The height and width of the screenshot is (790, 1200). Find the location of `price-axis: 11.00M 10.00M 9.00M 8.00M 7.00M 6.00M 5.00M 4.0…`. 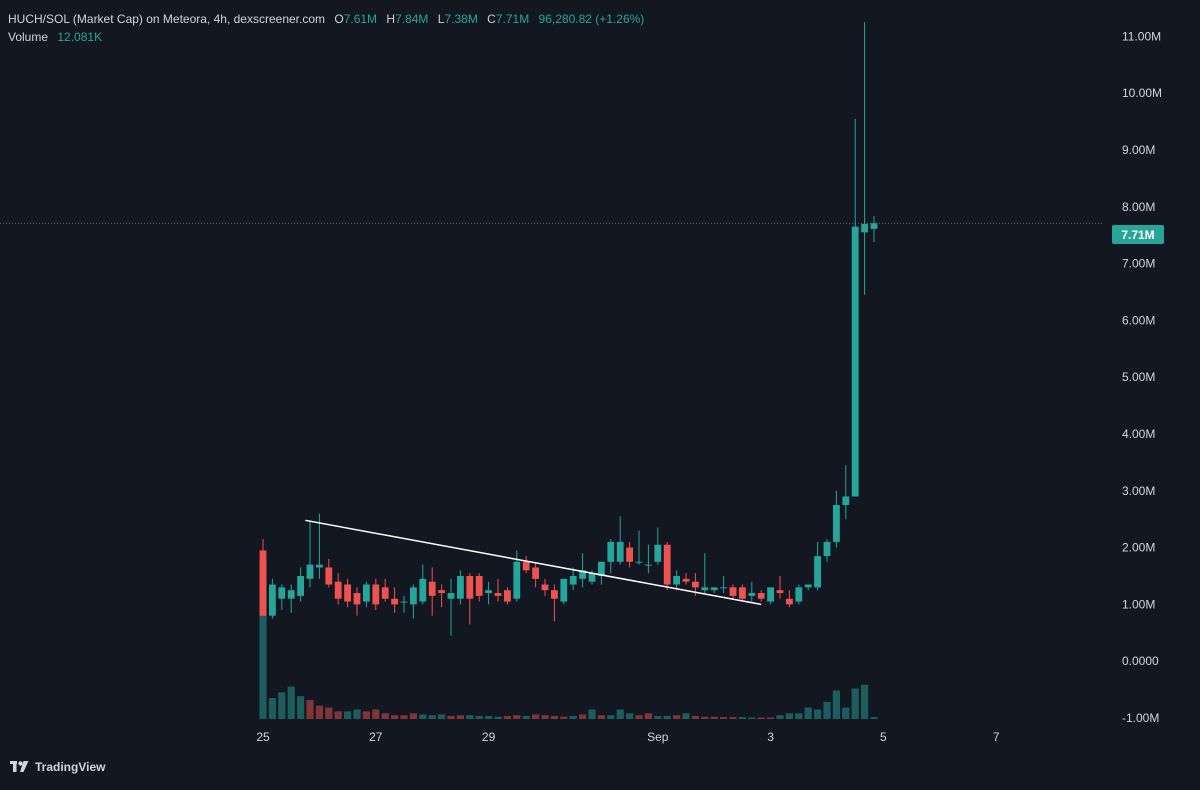

price-axis: 11.00M 10.00M 9.00M 8.00M 7.00M 6.00M 5.00M 4.0… is located at coordinates (1142, 377).